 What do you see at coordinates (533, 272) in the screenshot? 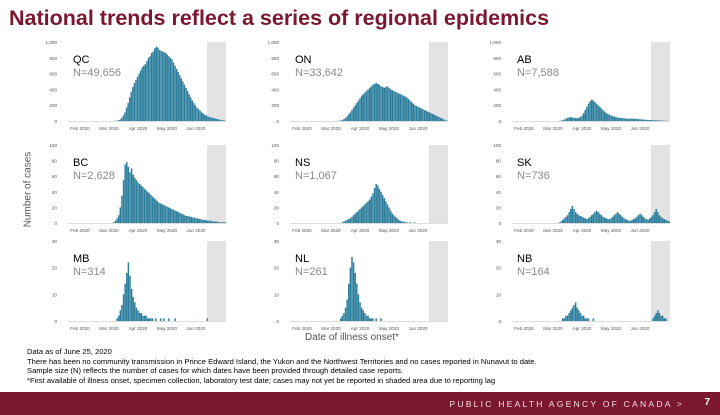
I see `sample-size-label: N=164` at bounding box center [533, 272].